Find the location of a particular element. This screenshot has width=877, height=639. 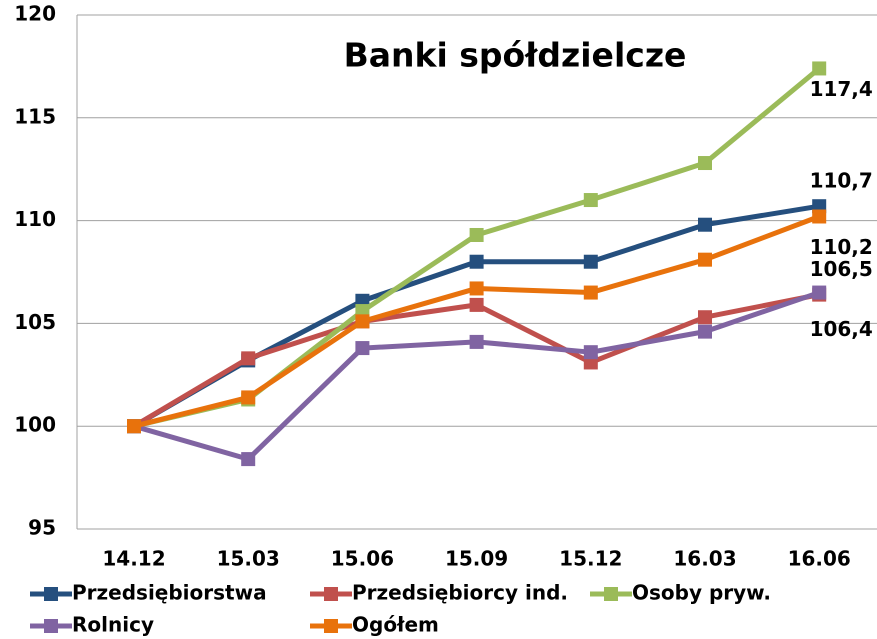

x-tick-label: 15.06 is located at coordinates (362, 559).